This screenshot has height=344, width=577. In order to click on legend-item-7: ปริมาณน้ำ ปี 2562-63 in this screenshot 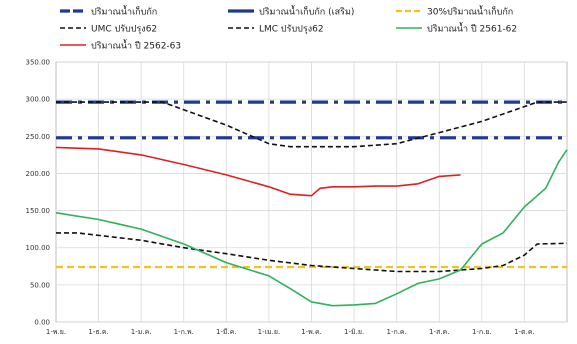, I will do `click(120, 45)`.